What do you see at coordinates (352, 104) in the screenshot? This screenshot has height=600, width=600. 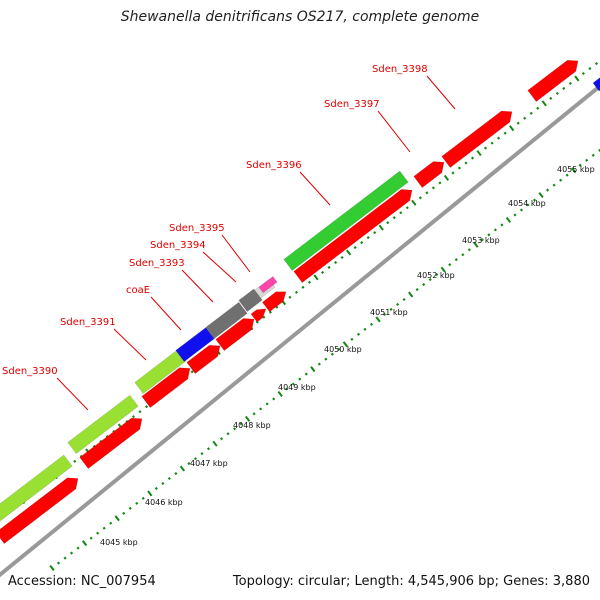 I see `gene-label: Sden_3397` at bounding box center [352, 104].